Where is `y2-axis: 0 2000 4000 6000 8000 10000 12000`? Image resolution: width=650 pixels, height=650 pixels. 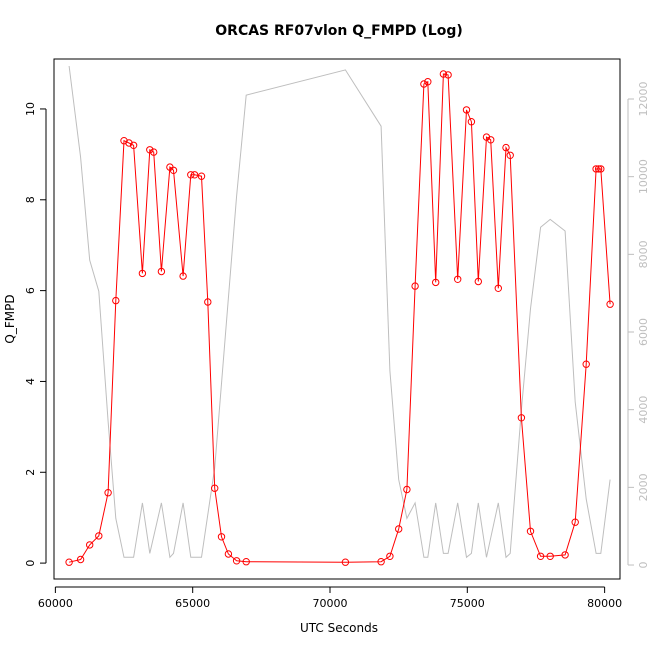 y2-axis: 0 2000 4000 6000 8000 10000 12000 is located at coordinates (638, 325).